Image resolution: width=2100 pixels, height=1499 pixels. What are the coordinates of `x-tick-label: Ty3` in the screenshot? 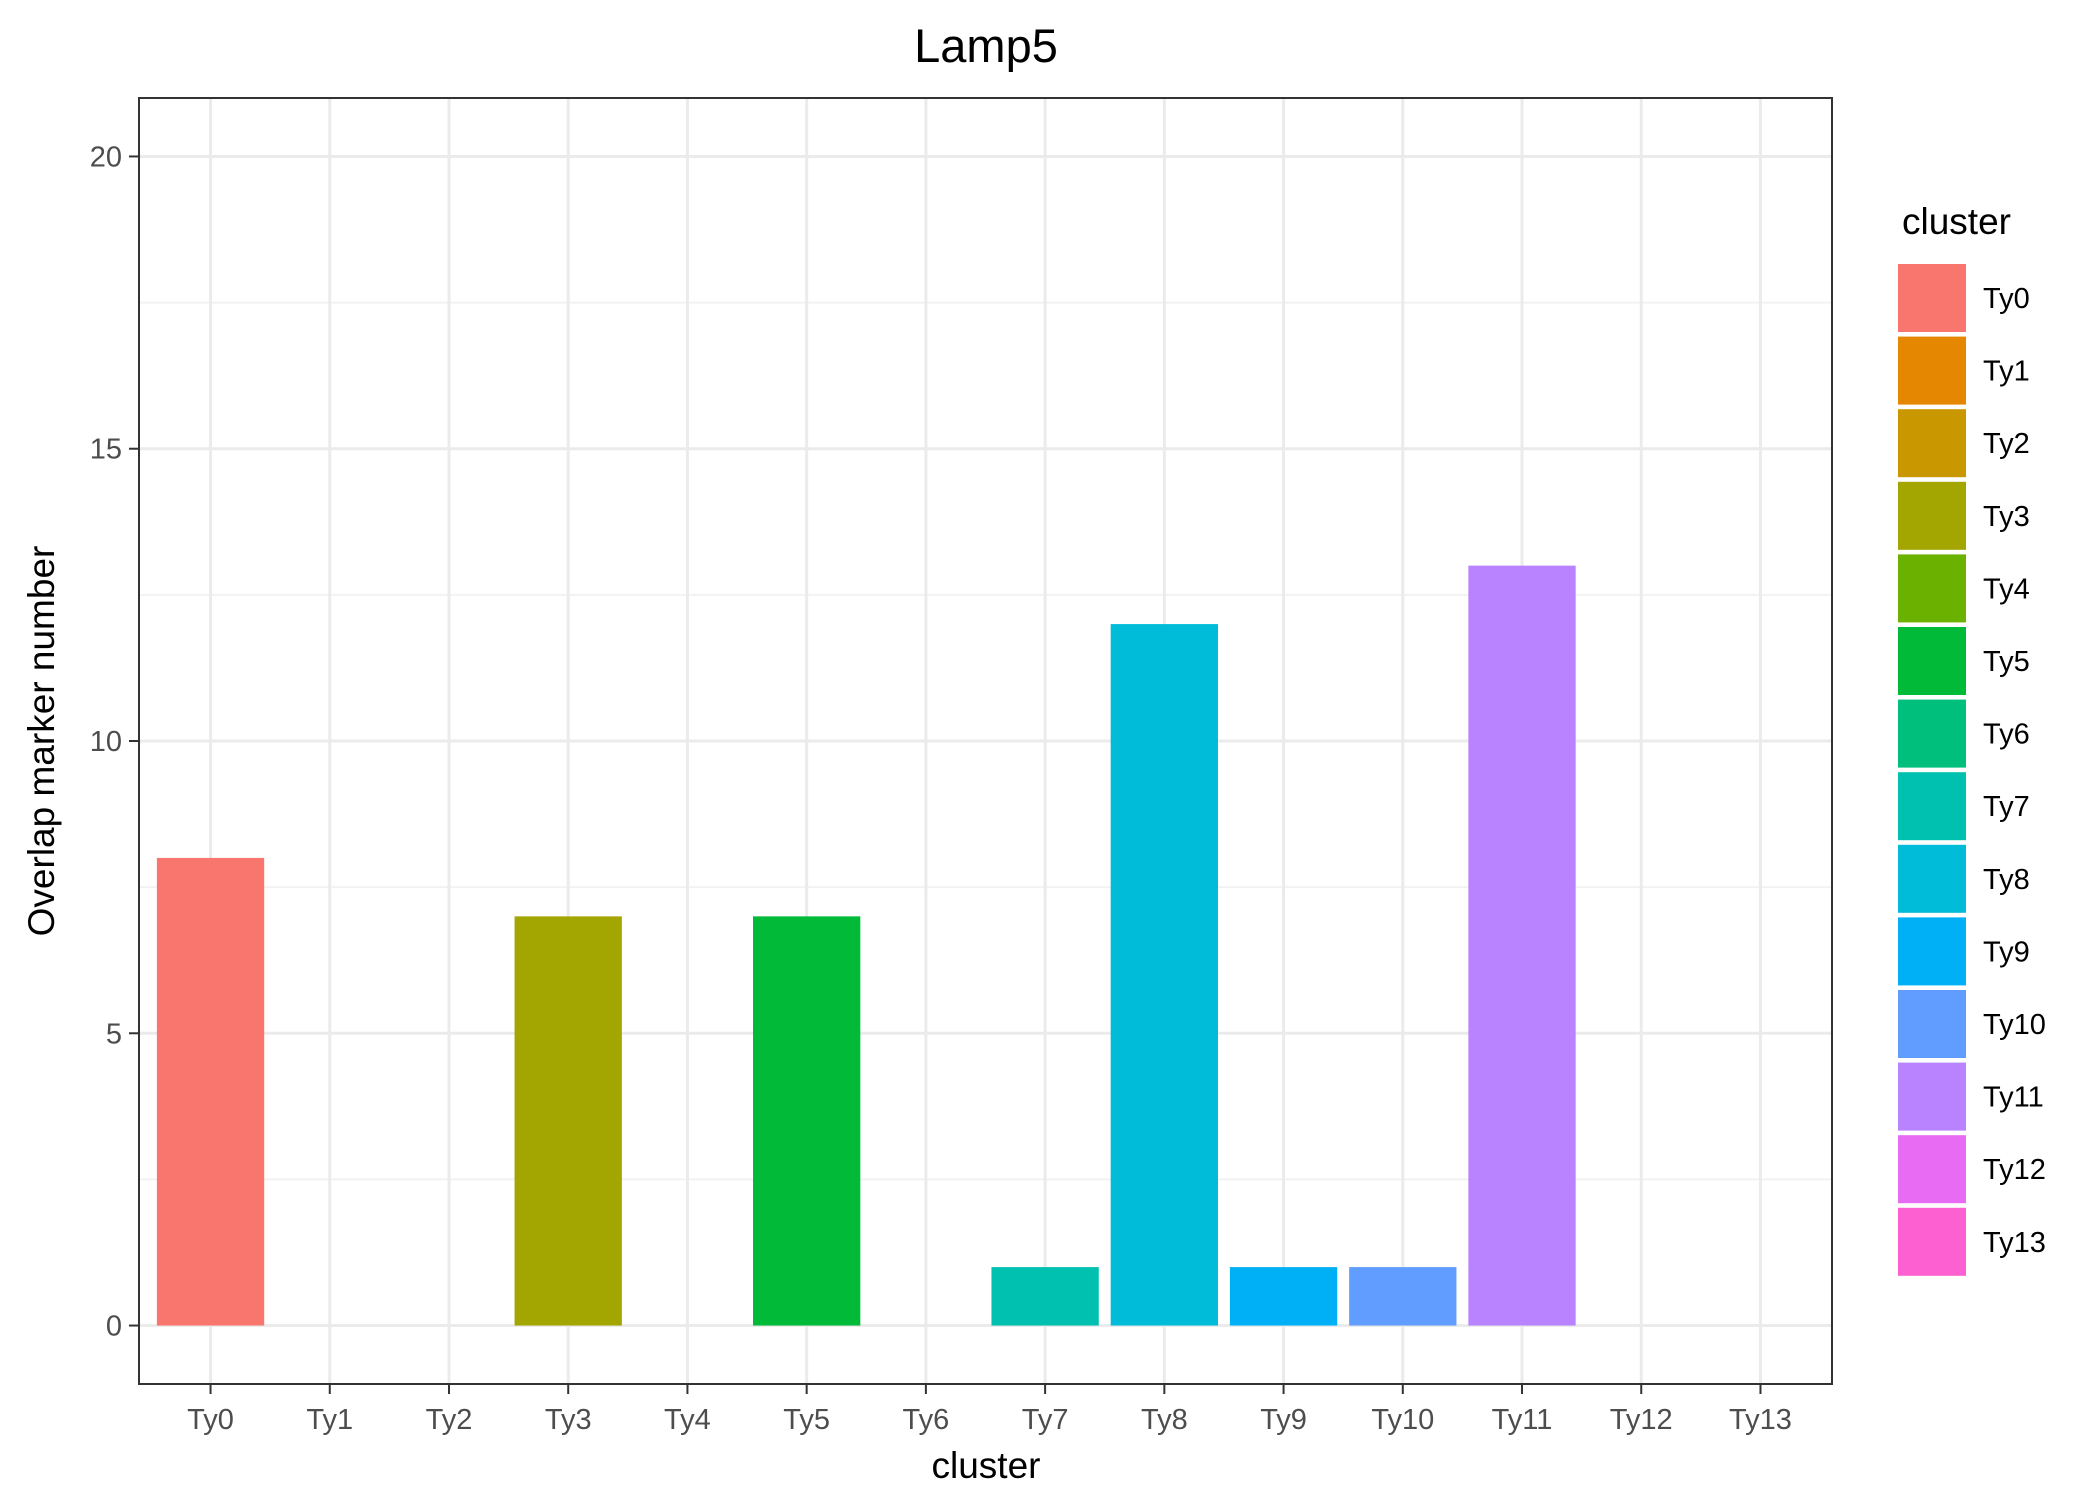 It's located at (568, 1420).